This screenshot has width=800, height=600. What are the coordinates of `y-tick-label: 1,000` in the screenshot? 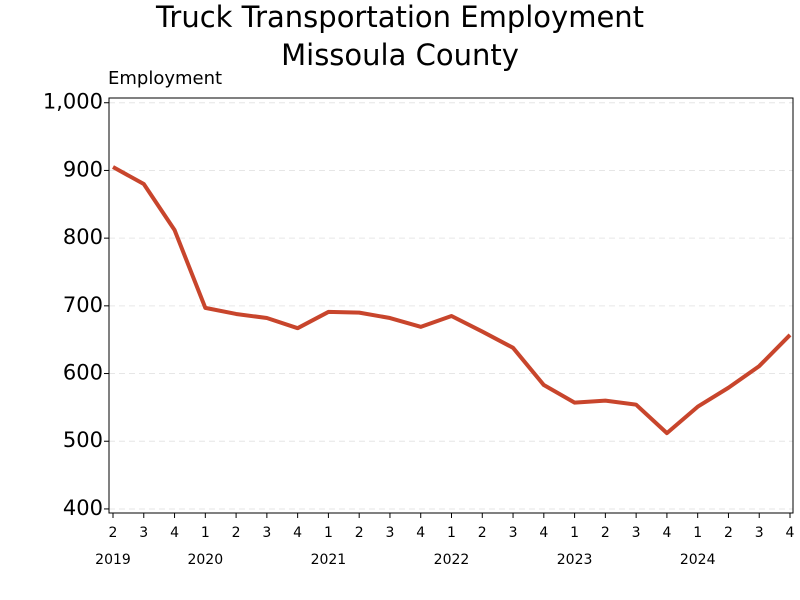 It's located at (73, 102).